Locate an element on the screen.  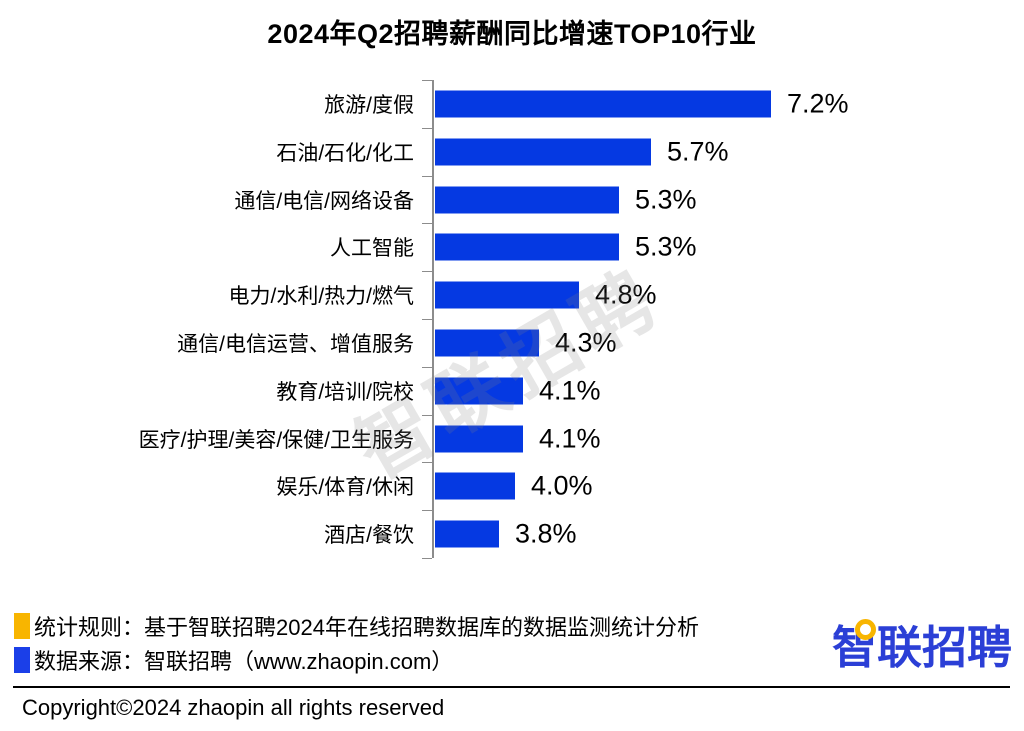
bar-row: 医疗/护理/美容/保健/卫生服务 4.1% is located at coordinates (512, 439).